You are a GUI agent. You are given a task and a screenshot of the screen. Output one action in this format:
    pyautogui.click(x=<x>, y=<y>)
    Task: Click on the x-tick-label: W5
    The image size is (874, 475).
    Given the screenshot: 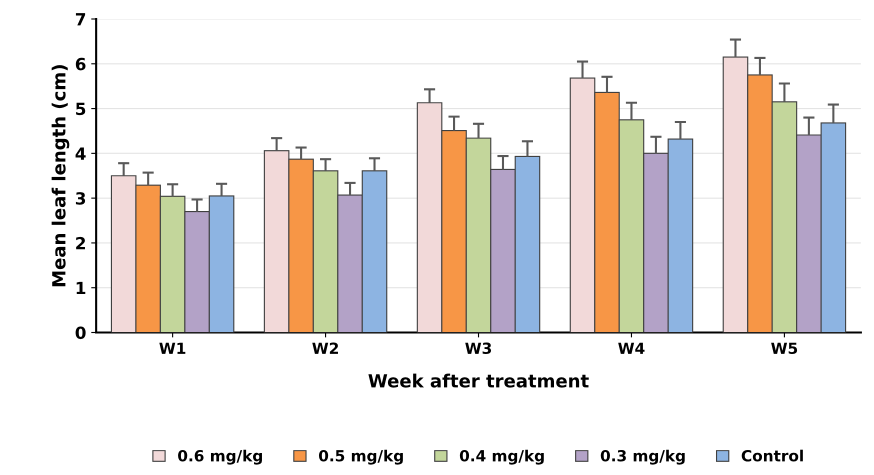 What is the action you would take?
    pyautogui.click(x=784, y=348)
    